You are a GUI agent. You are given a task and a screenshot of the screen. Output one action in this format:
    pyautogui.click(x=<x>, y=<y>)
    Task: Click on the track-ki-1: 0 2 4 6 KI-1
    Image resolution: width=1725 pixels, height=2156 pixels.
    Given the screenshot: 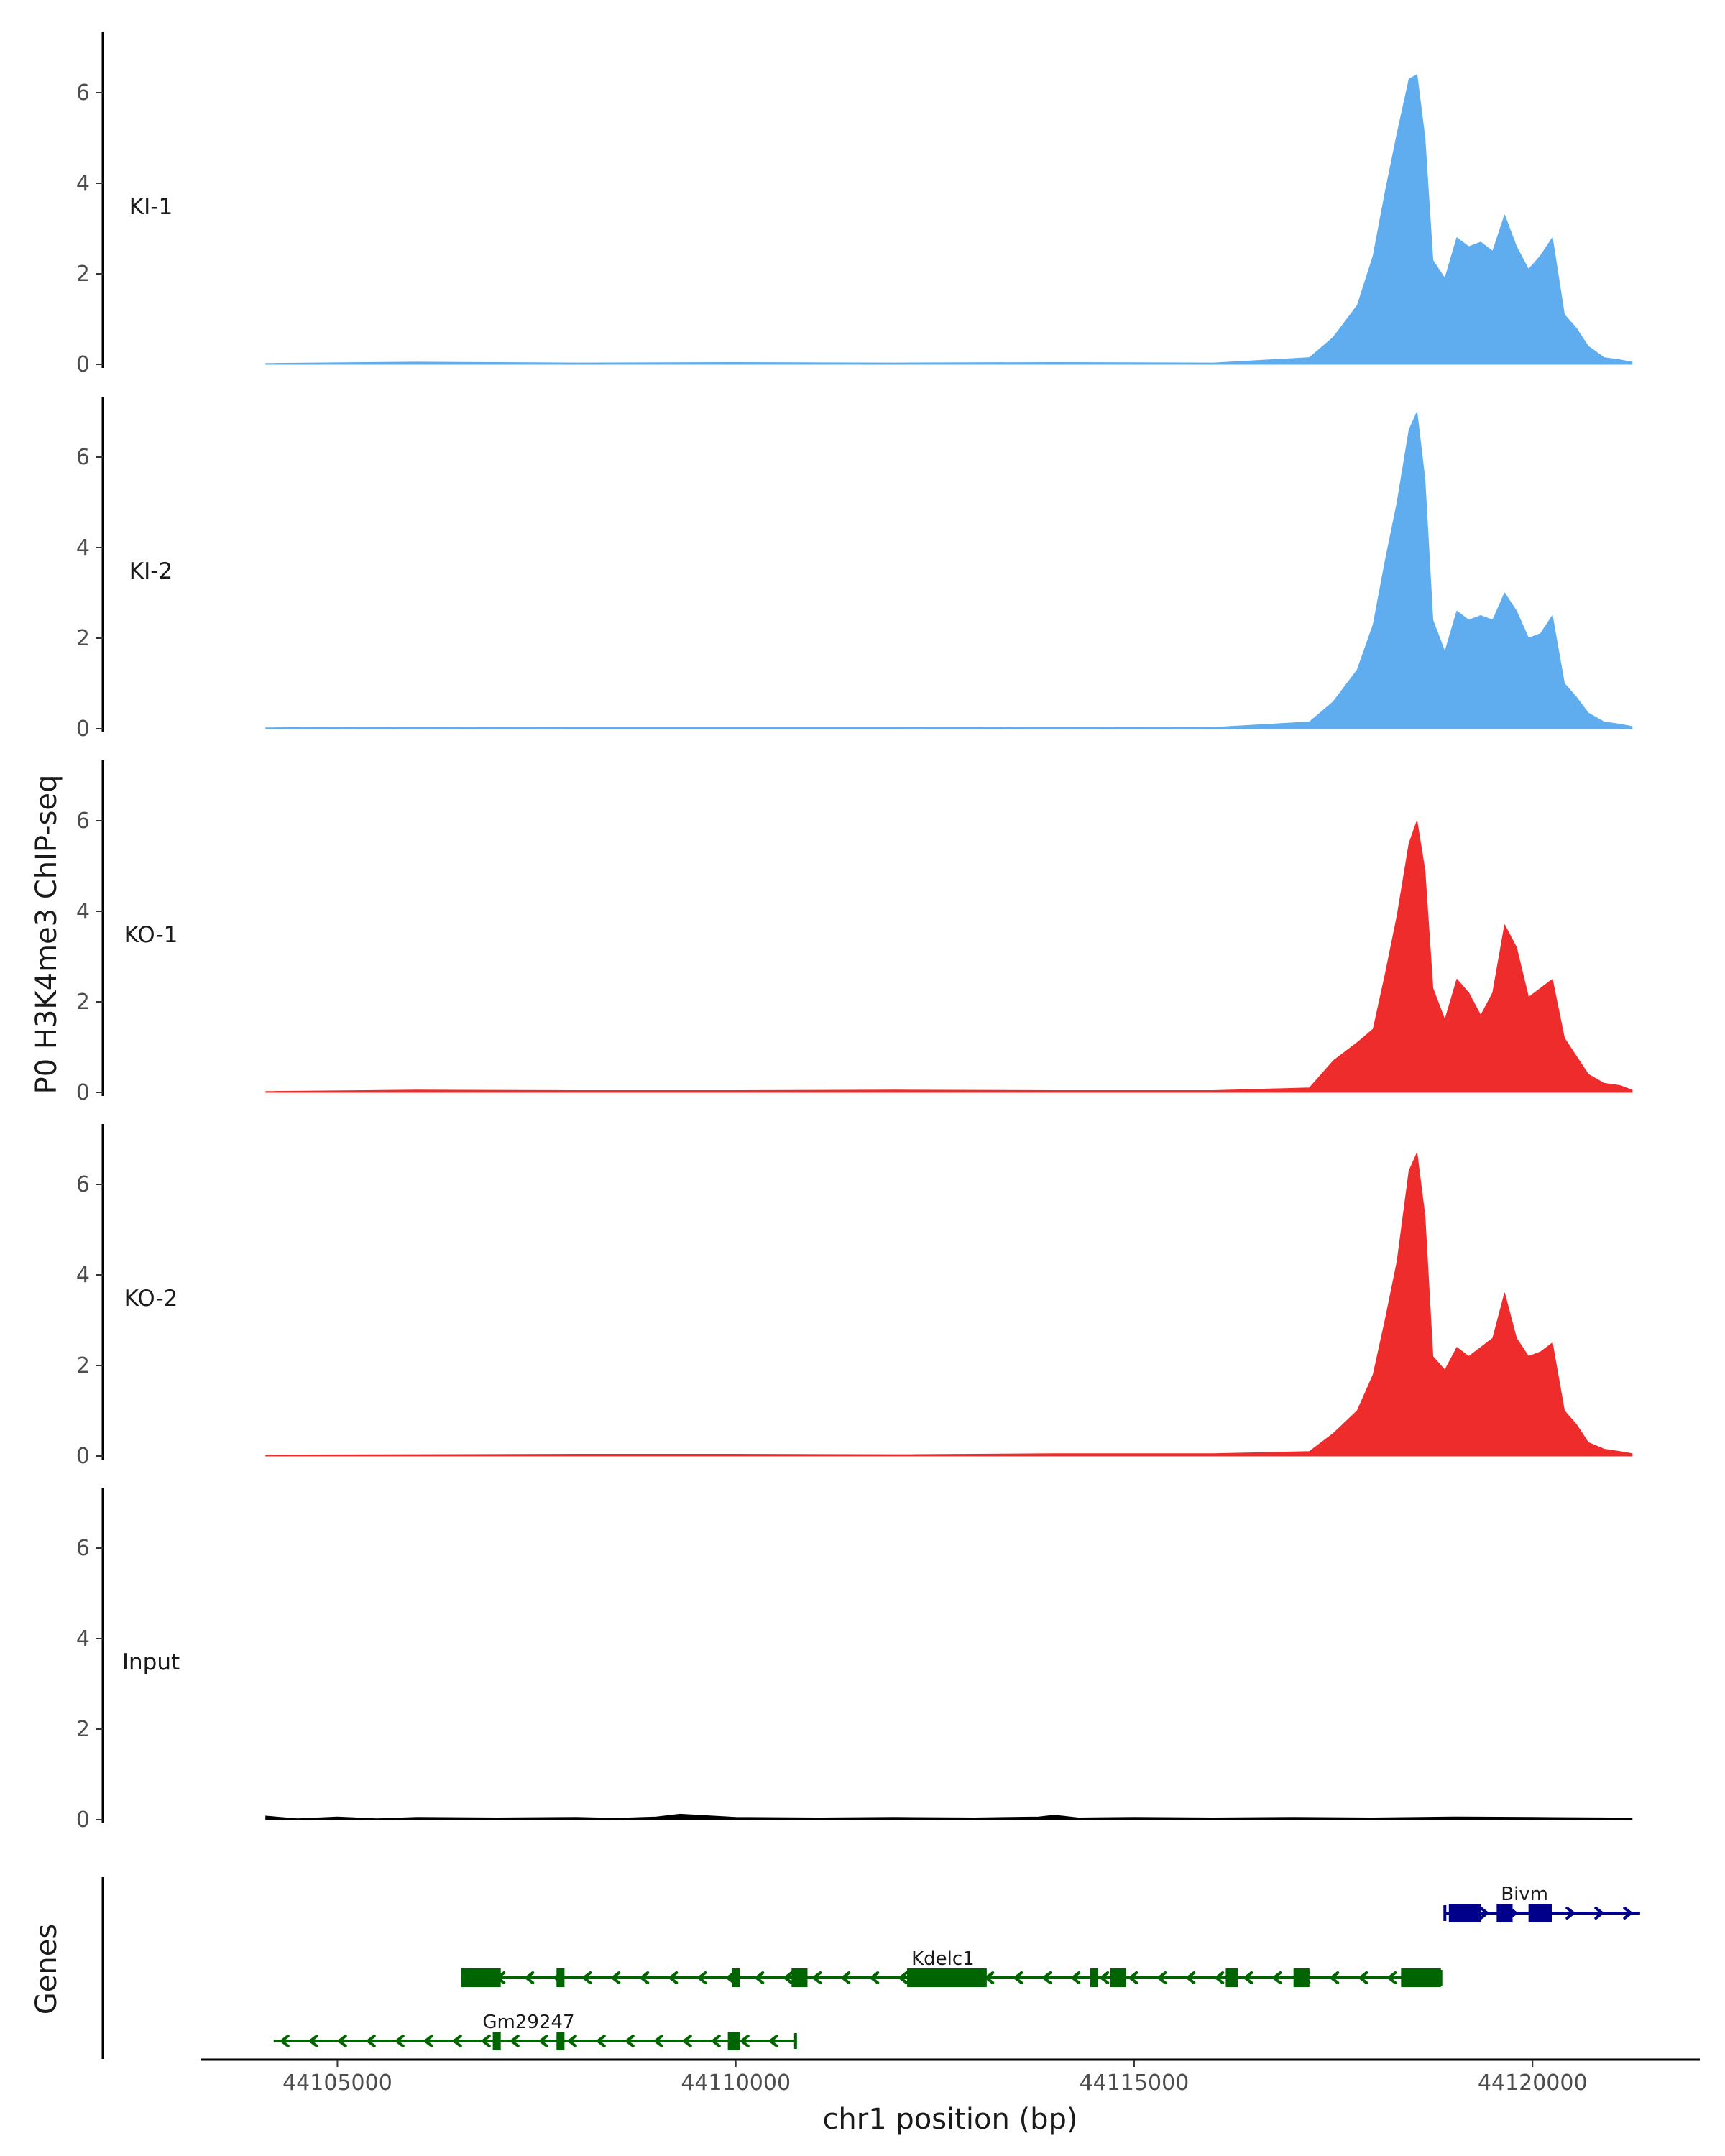 What is the action you would take?
    pyautogui.click(x=854, y=204)
    